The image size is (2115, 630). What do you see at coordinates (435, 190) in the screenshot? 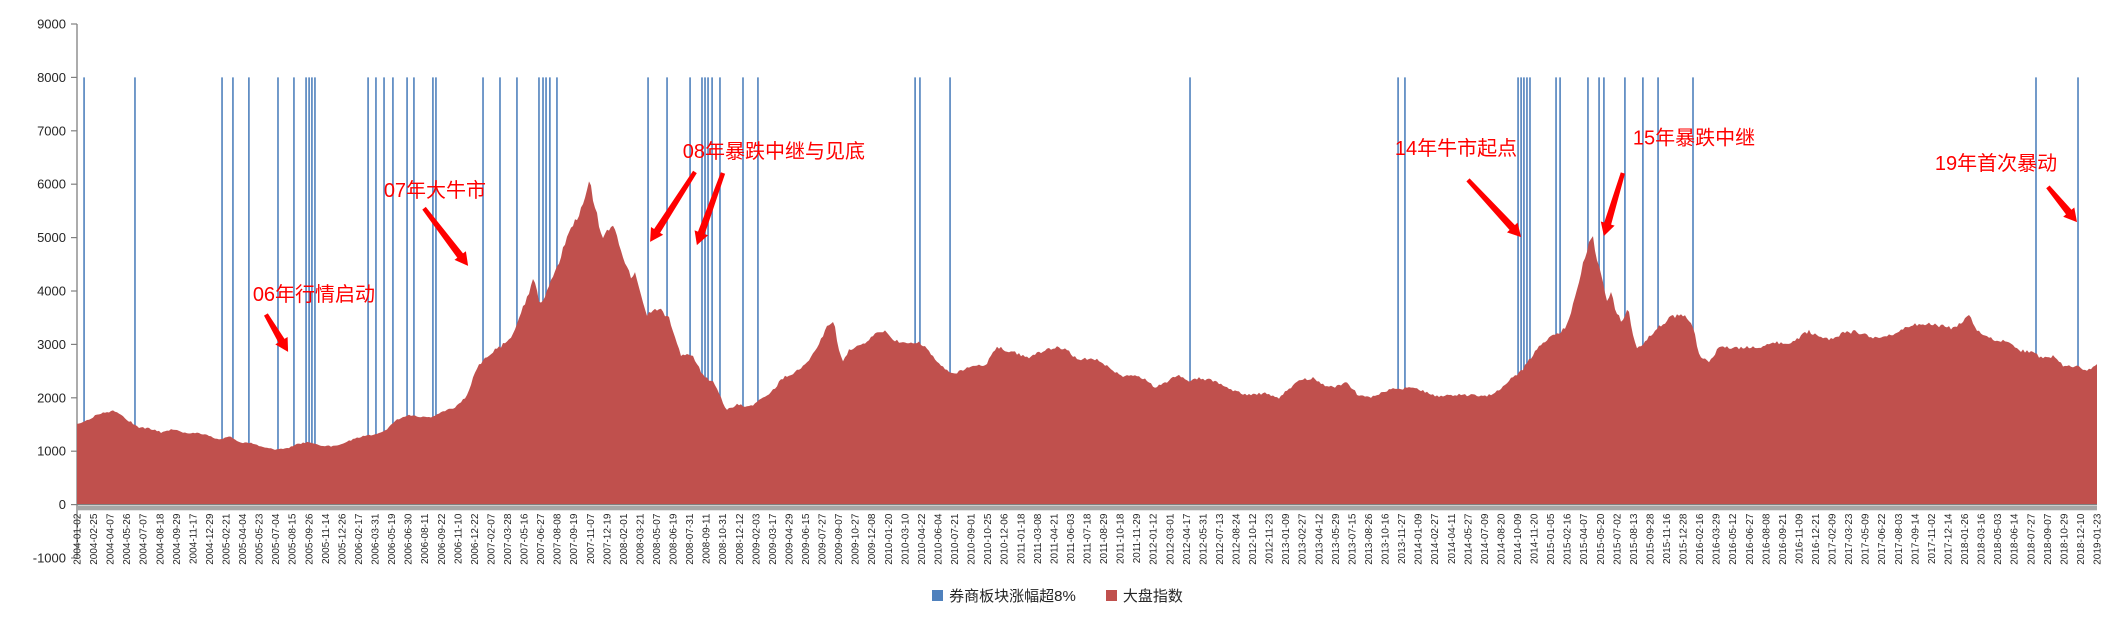
I see `annotation-label: 07年大牛市` at bounding box center [435, 190].